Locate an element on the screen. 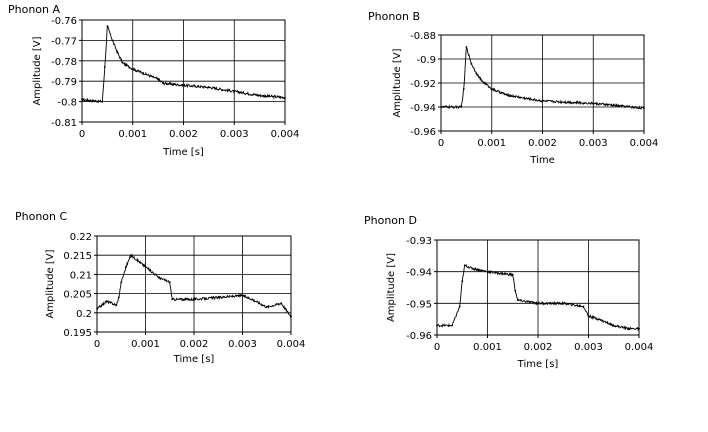  y-tick-label: -0.92 is located at coordinates (423, 84).